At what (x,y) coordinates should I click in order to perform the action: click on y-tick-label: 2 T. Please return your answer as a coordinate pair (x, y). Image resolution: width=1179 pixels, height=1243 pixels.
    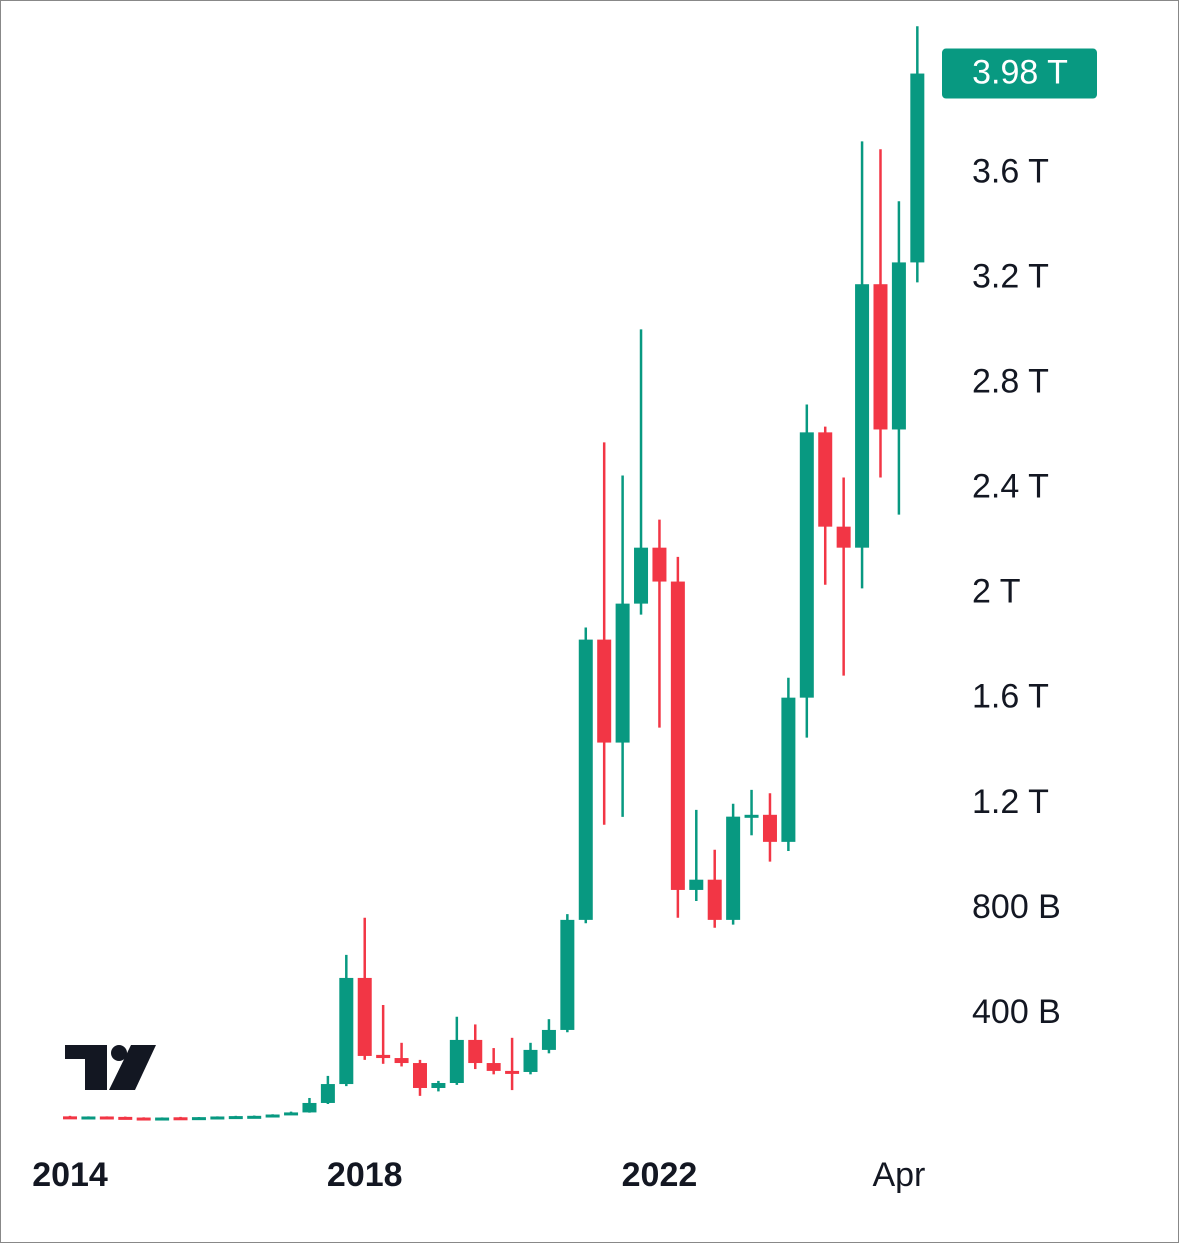
    Looking at the image, I should click on (996, 592).